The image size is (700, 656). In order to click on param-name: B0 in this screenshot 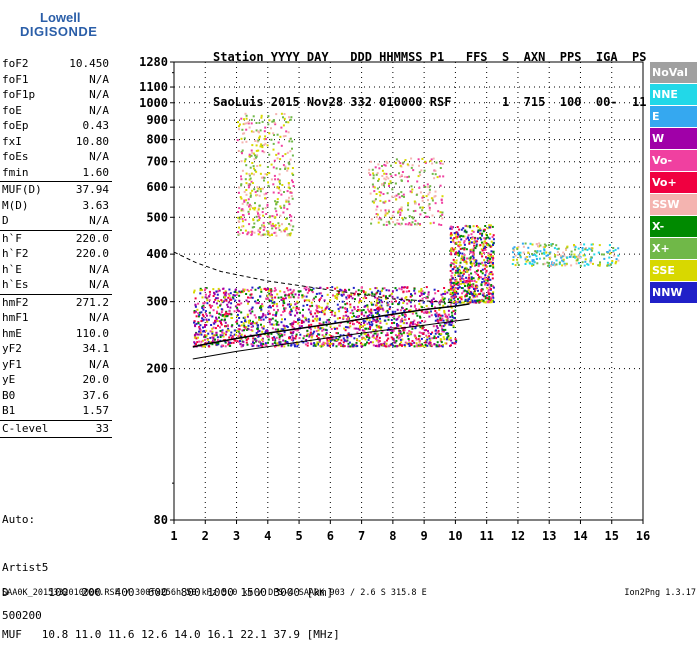, I will do `click(9, 395)`.